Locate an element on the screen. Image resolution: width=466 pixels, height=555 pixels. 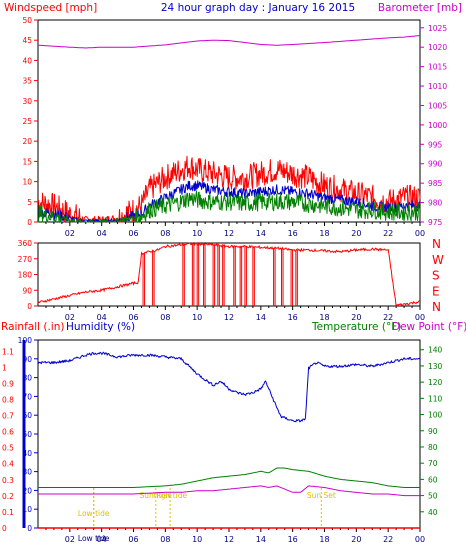
compass-label: S is located at coordinates (436, 276).